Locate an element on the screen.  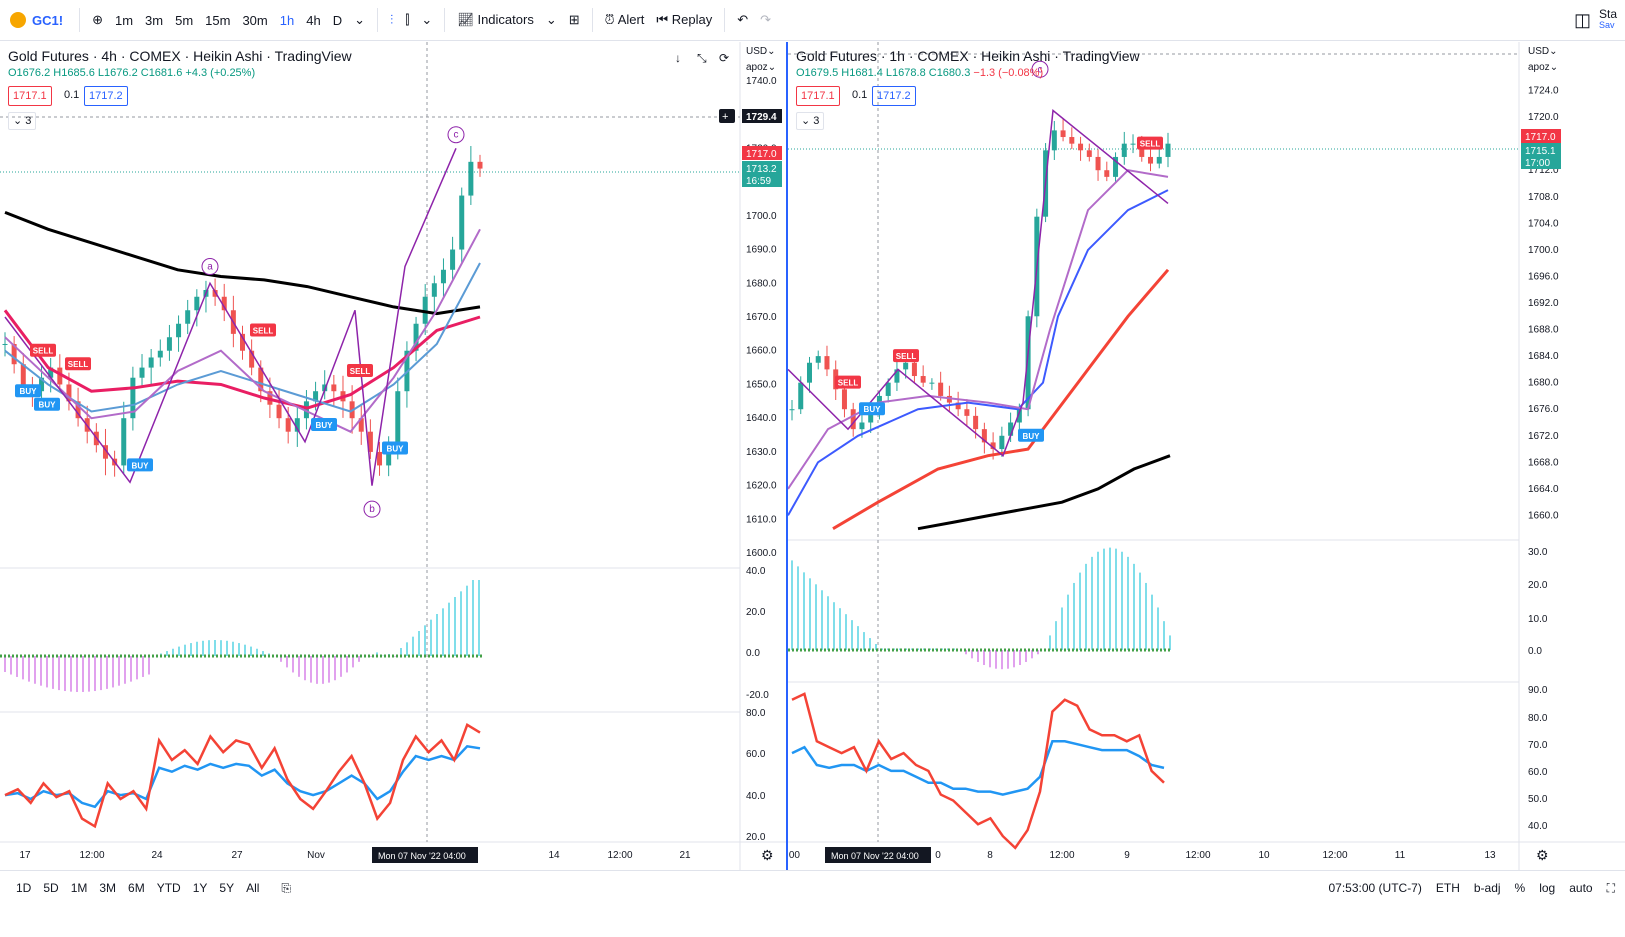
rsi-tick-label: 60.0 is located at coordinates (756, 754).